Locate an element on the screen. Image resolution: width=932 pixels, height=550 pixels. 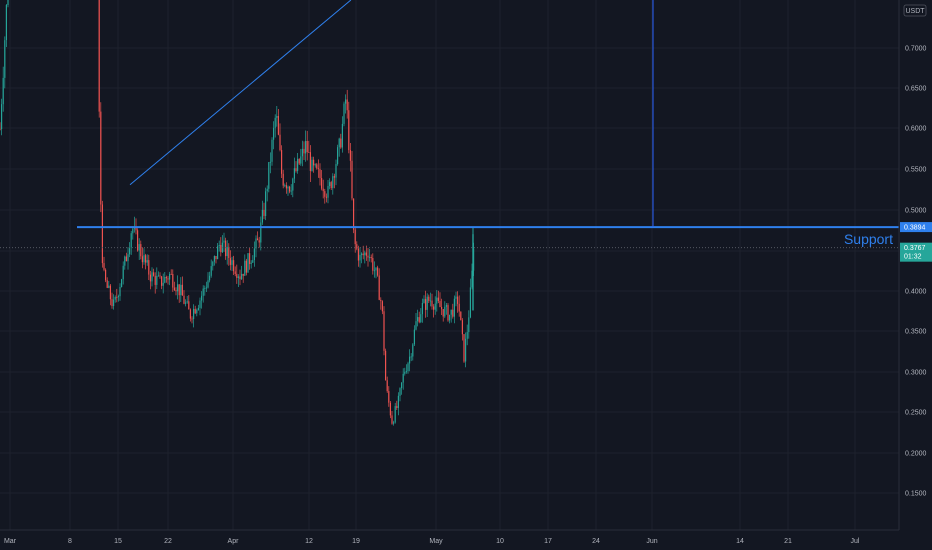
x-tick-label: Jul is located at coordinates (855, 541).